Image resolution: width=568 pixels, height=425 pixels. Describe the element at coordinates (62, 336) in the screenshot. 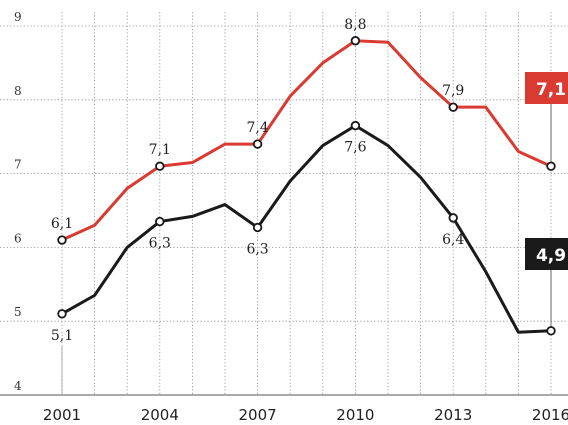

I see `data-label: 5,1` at that location.